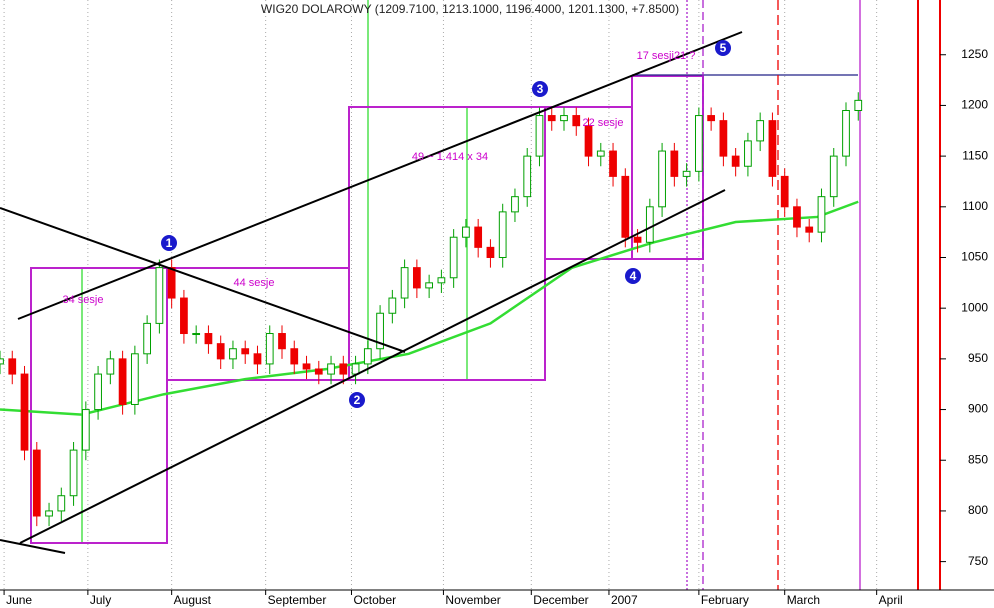 This screenshot has width=994, height=608. I want to click on y-tick-label: 850, so click(978, 459).